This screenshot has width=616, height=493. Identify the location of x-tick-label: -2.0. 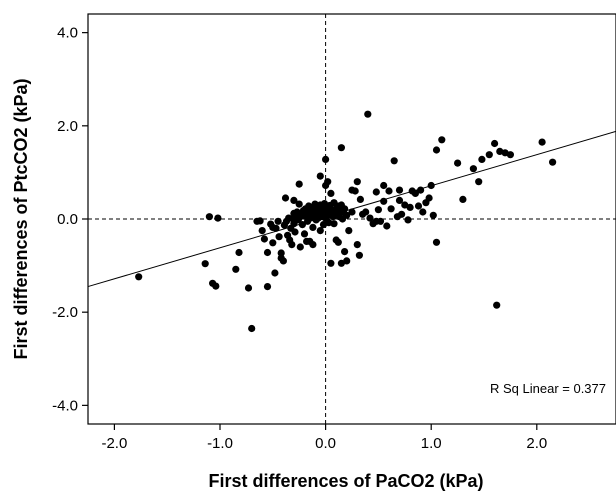
(114, 443).